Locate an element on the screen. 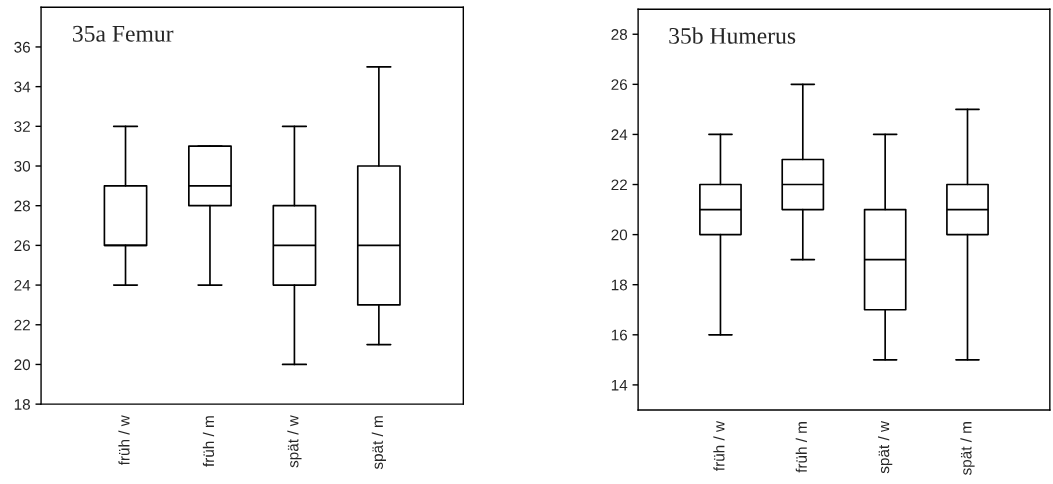 Image resolution: width=1053 pixels, height=484 pixels. text: 35b Humerus is located at coordinates (732, 35).